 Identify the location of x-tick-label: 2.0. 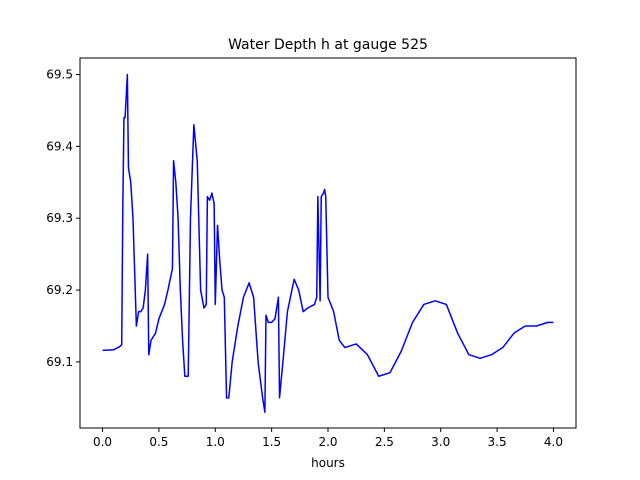
(327, 442).